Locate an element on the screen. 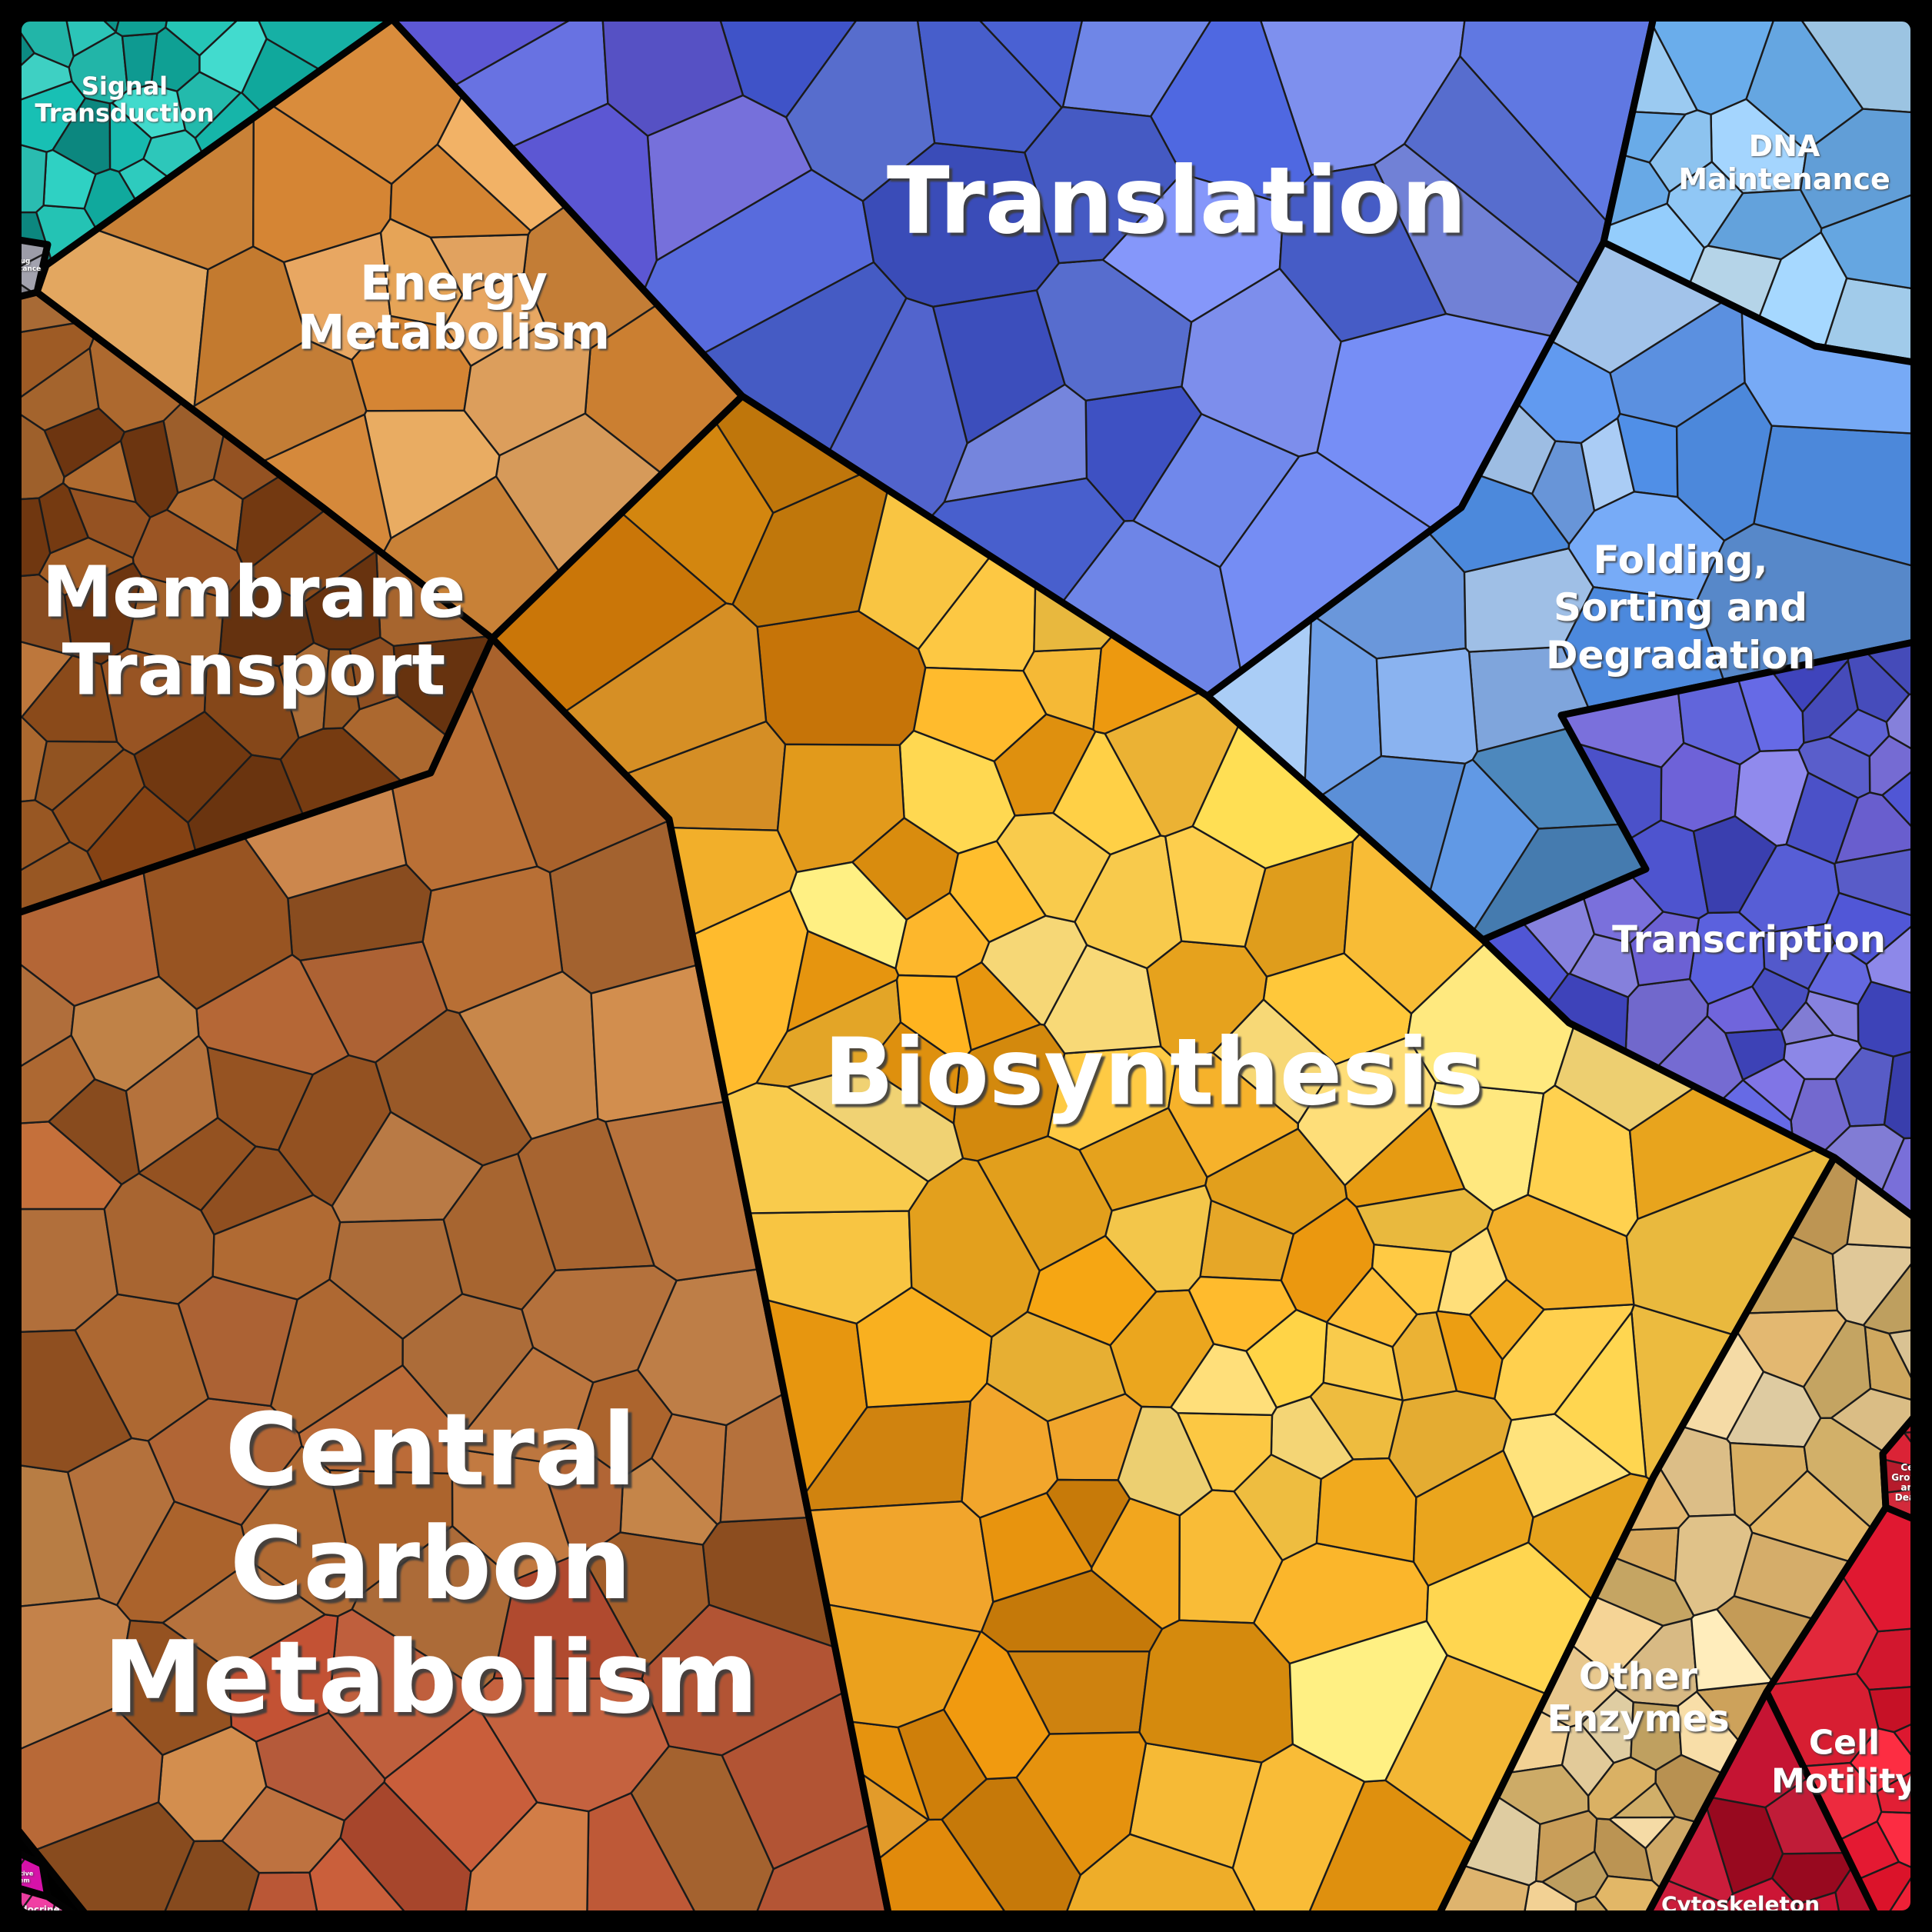 The width and height of the screenshot is (1932, 1932). region-label-energy-metabolism: Energy is located at coordinates (454, 283).